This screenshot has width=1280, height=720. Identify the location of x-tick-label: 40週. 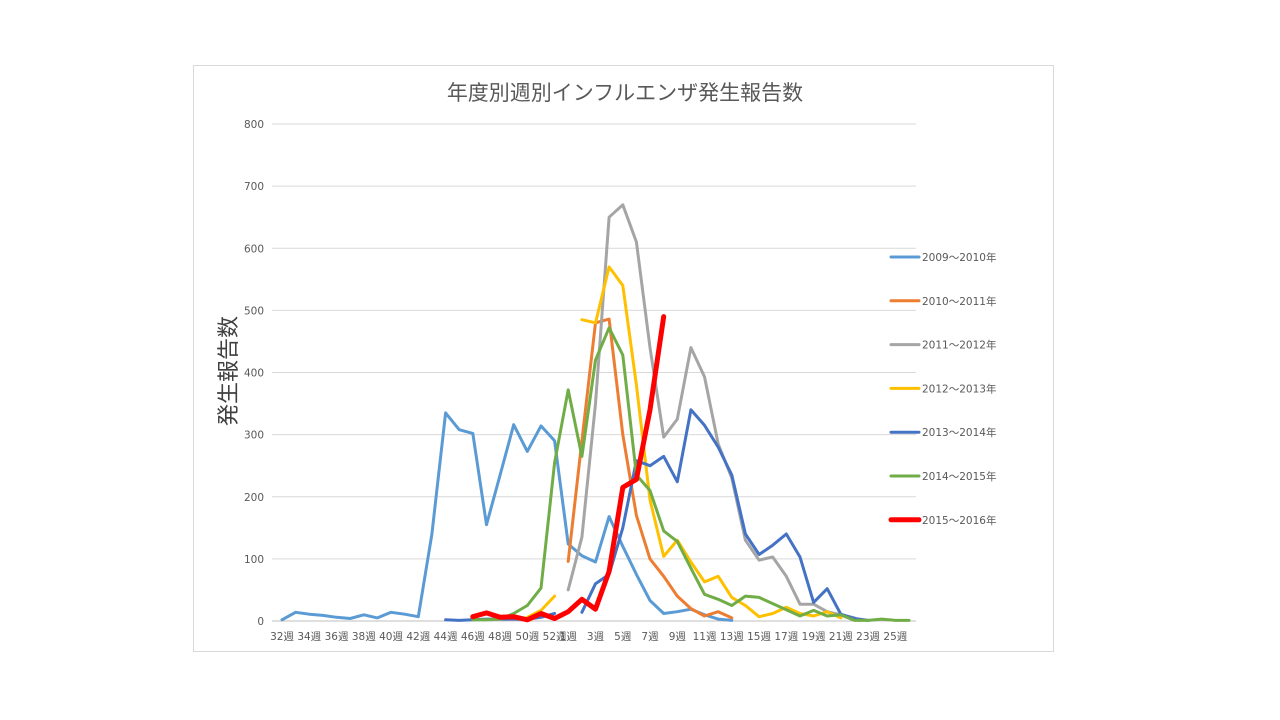
(391, 637).